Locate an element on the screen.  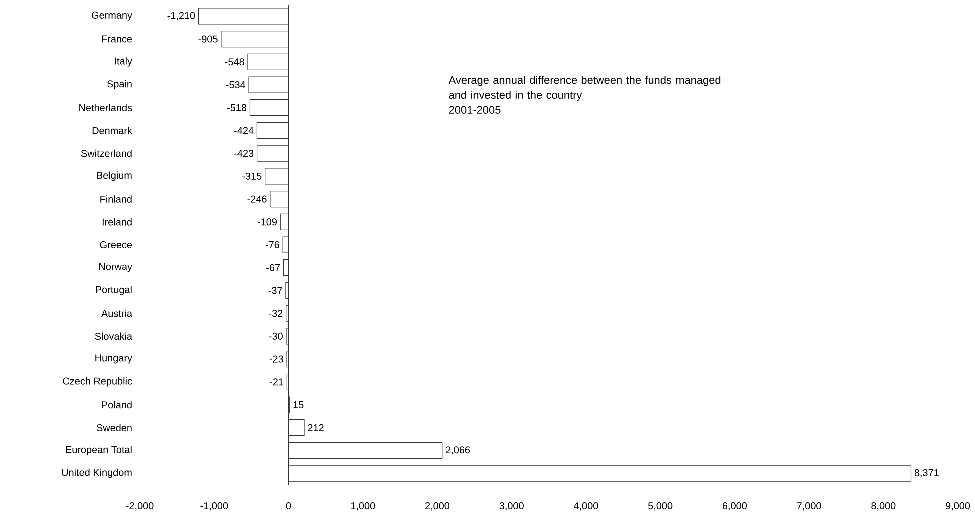
x-tick-label: 7,000 is located at coordinates (809, 506).